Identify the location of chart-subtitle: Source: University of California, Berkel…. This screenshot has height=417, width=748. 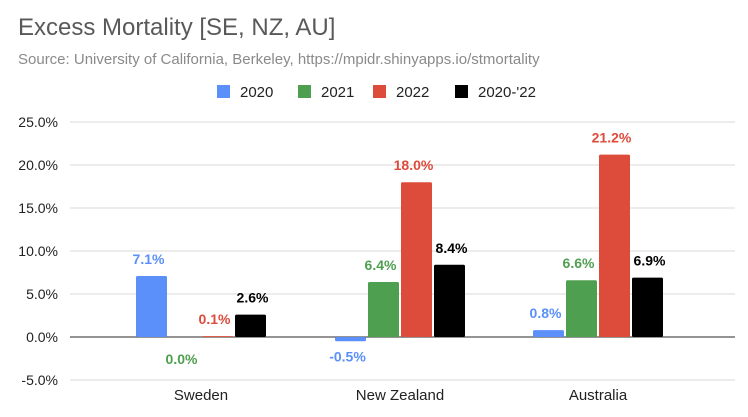
(279, 59).